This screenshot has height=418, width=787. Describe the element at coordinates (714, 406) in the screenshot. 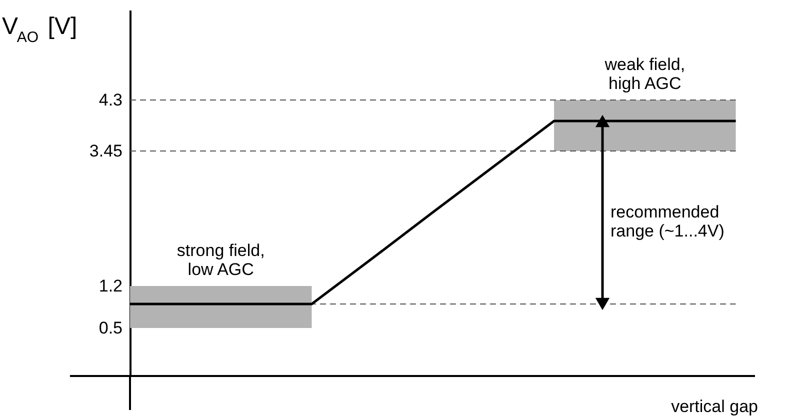

I see `x-axis-title: vertical gap` at that location.